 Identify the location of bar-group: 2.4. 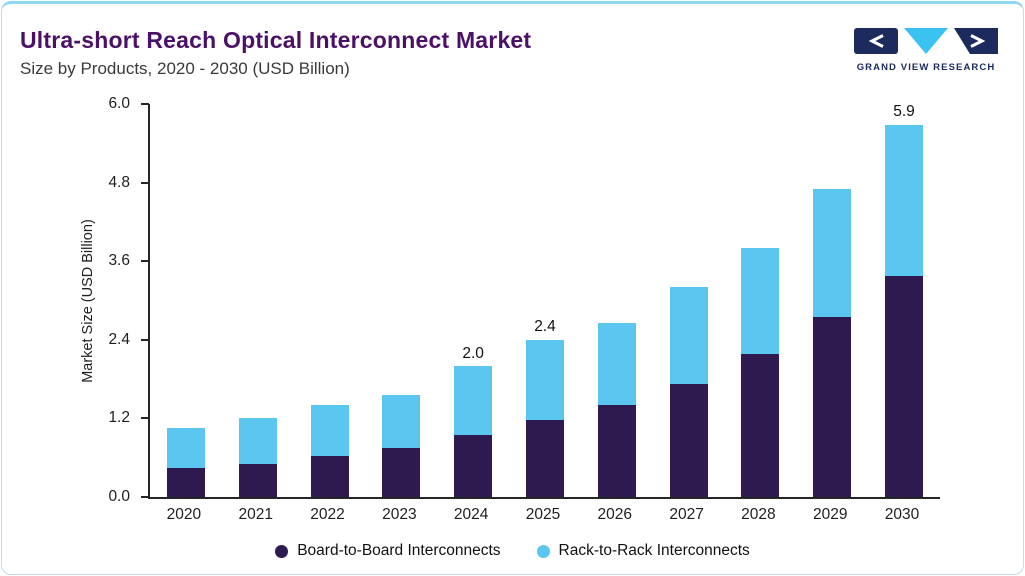
(545, 300).